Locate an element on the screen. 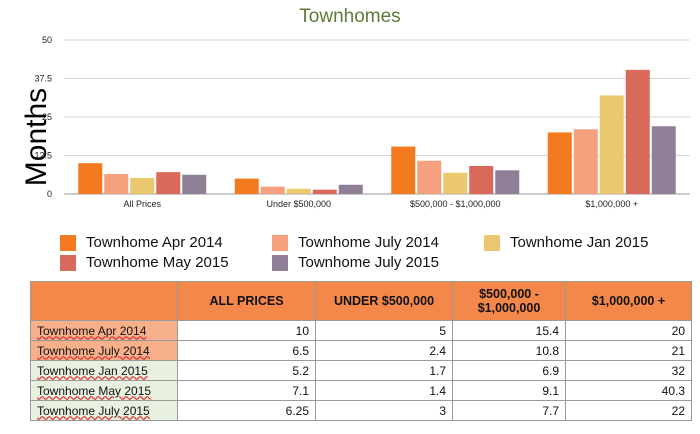 Image resolution: width=700 pixels, height=434 pixels. legend-label: Townhome July 2015 is located at coordinates (368, 262).